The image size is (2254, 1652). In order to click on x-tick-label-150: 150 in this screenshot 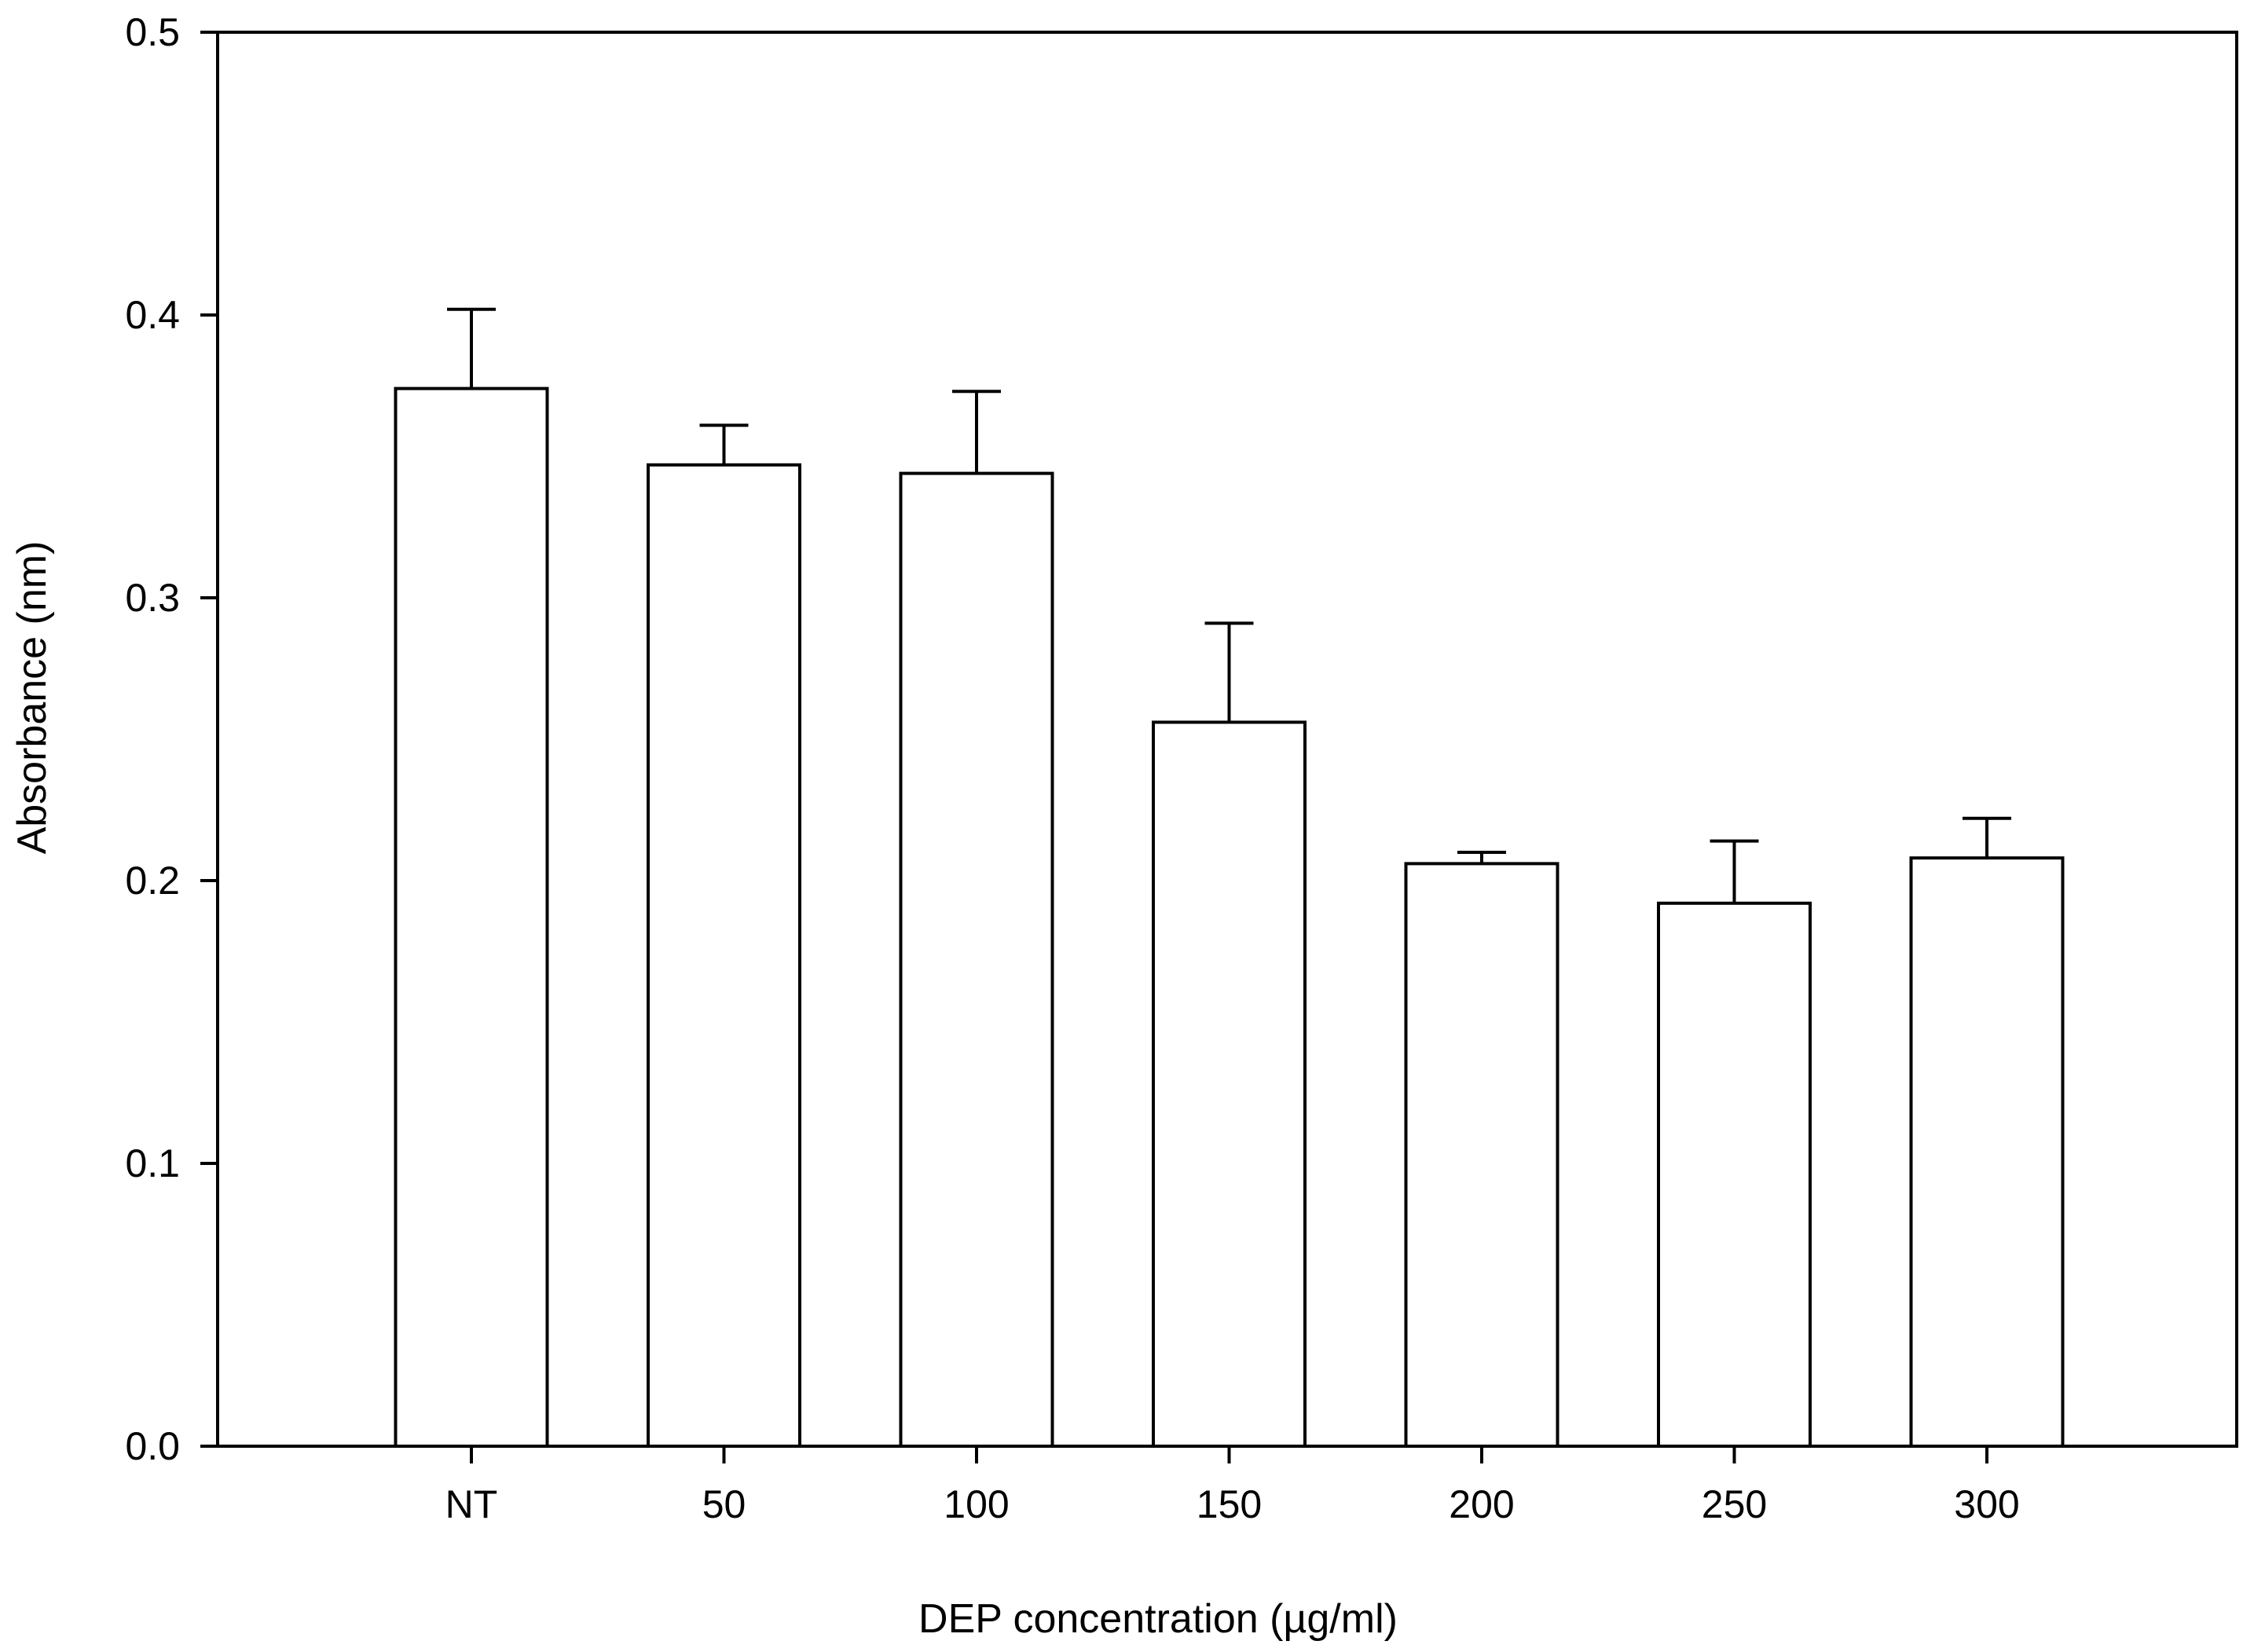, I will do `click(1229, 1504)`.